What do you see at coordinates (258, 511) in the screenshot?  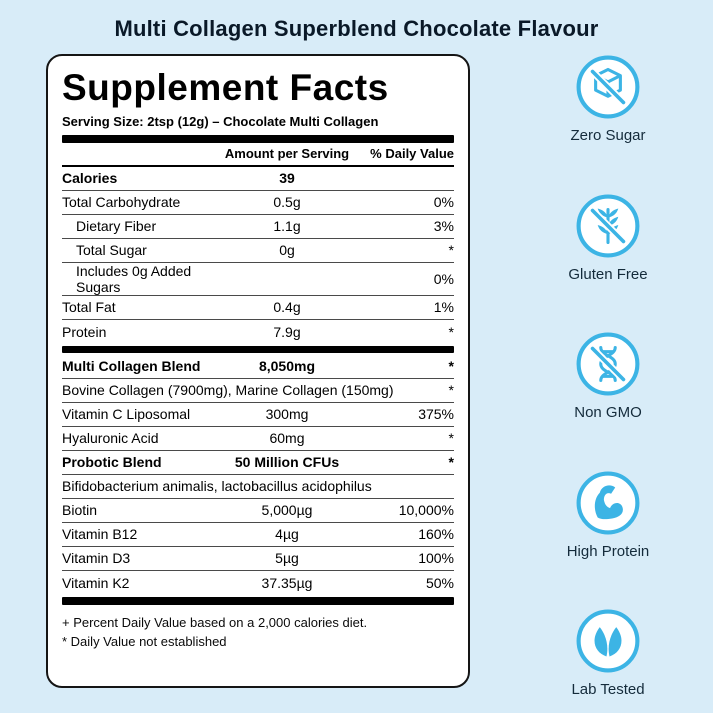 I see `row-biotin: Biotin 5,000µg 10,000%` at bounding box center [258, 511].